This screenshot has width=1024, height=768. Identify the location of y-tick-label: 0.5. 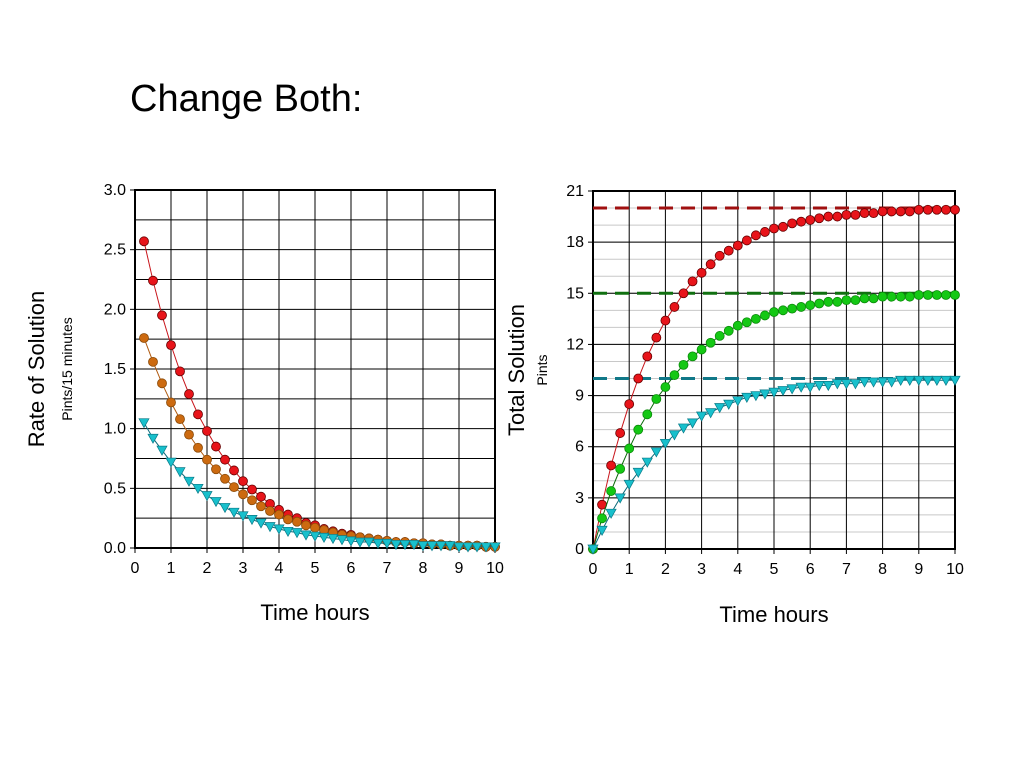
(115, 488).